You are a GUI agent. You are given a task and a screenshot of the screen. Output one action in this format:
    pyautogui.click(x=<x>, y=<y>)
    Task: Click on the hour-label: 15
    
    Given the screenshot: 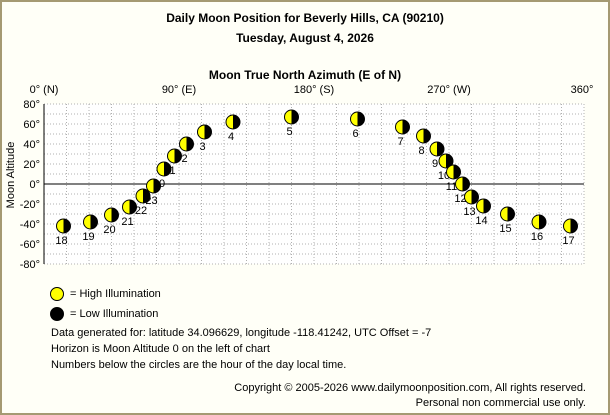 What is the action you would take?
    pyautogui.click(x=505, y=229)
    